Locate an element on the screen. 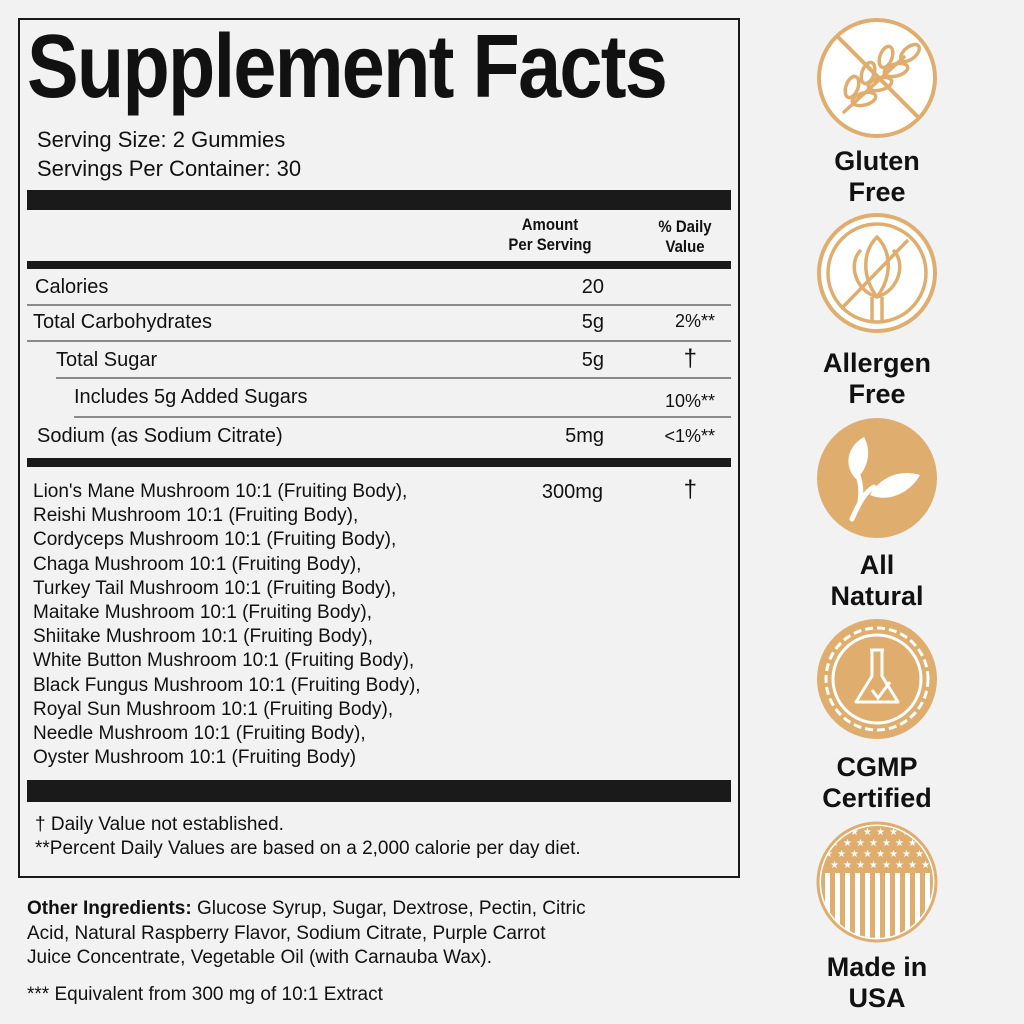 This screenshot has width=1024, height=1024. usa-flag-icon: ★★★★★★★★★★★★★★★★★★★★★★★★★★★★★★★★★★★★ is located at coordinates (877, 882).